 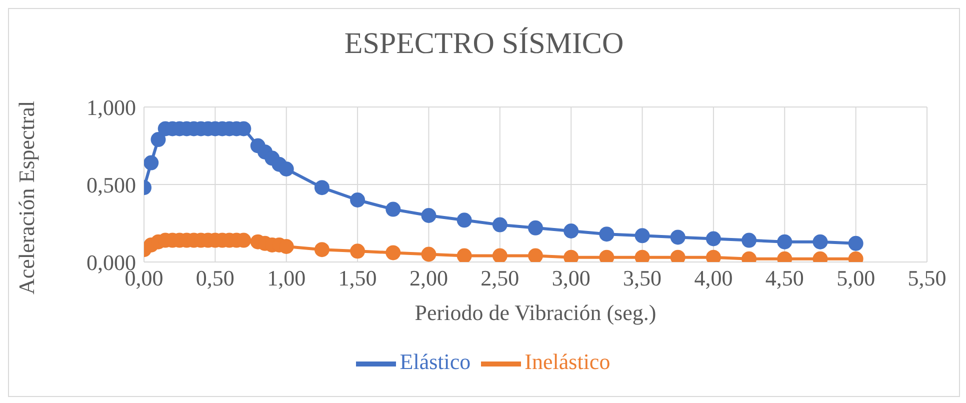 What do you see at coordinates (357, 278) in the screenshot?
I see `x-tick-label: 1,50` at bounding box center [357, 278].